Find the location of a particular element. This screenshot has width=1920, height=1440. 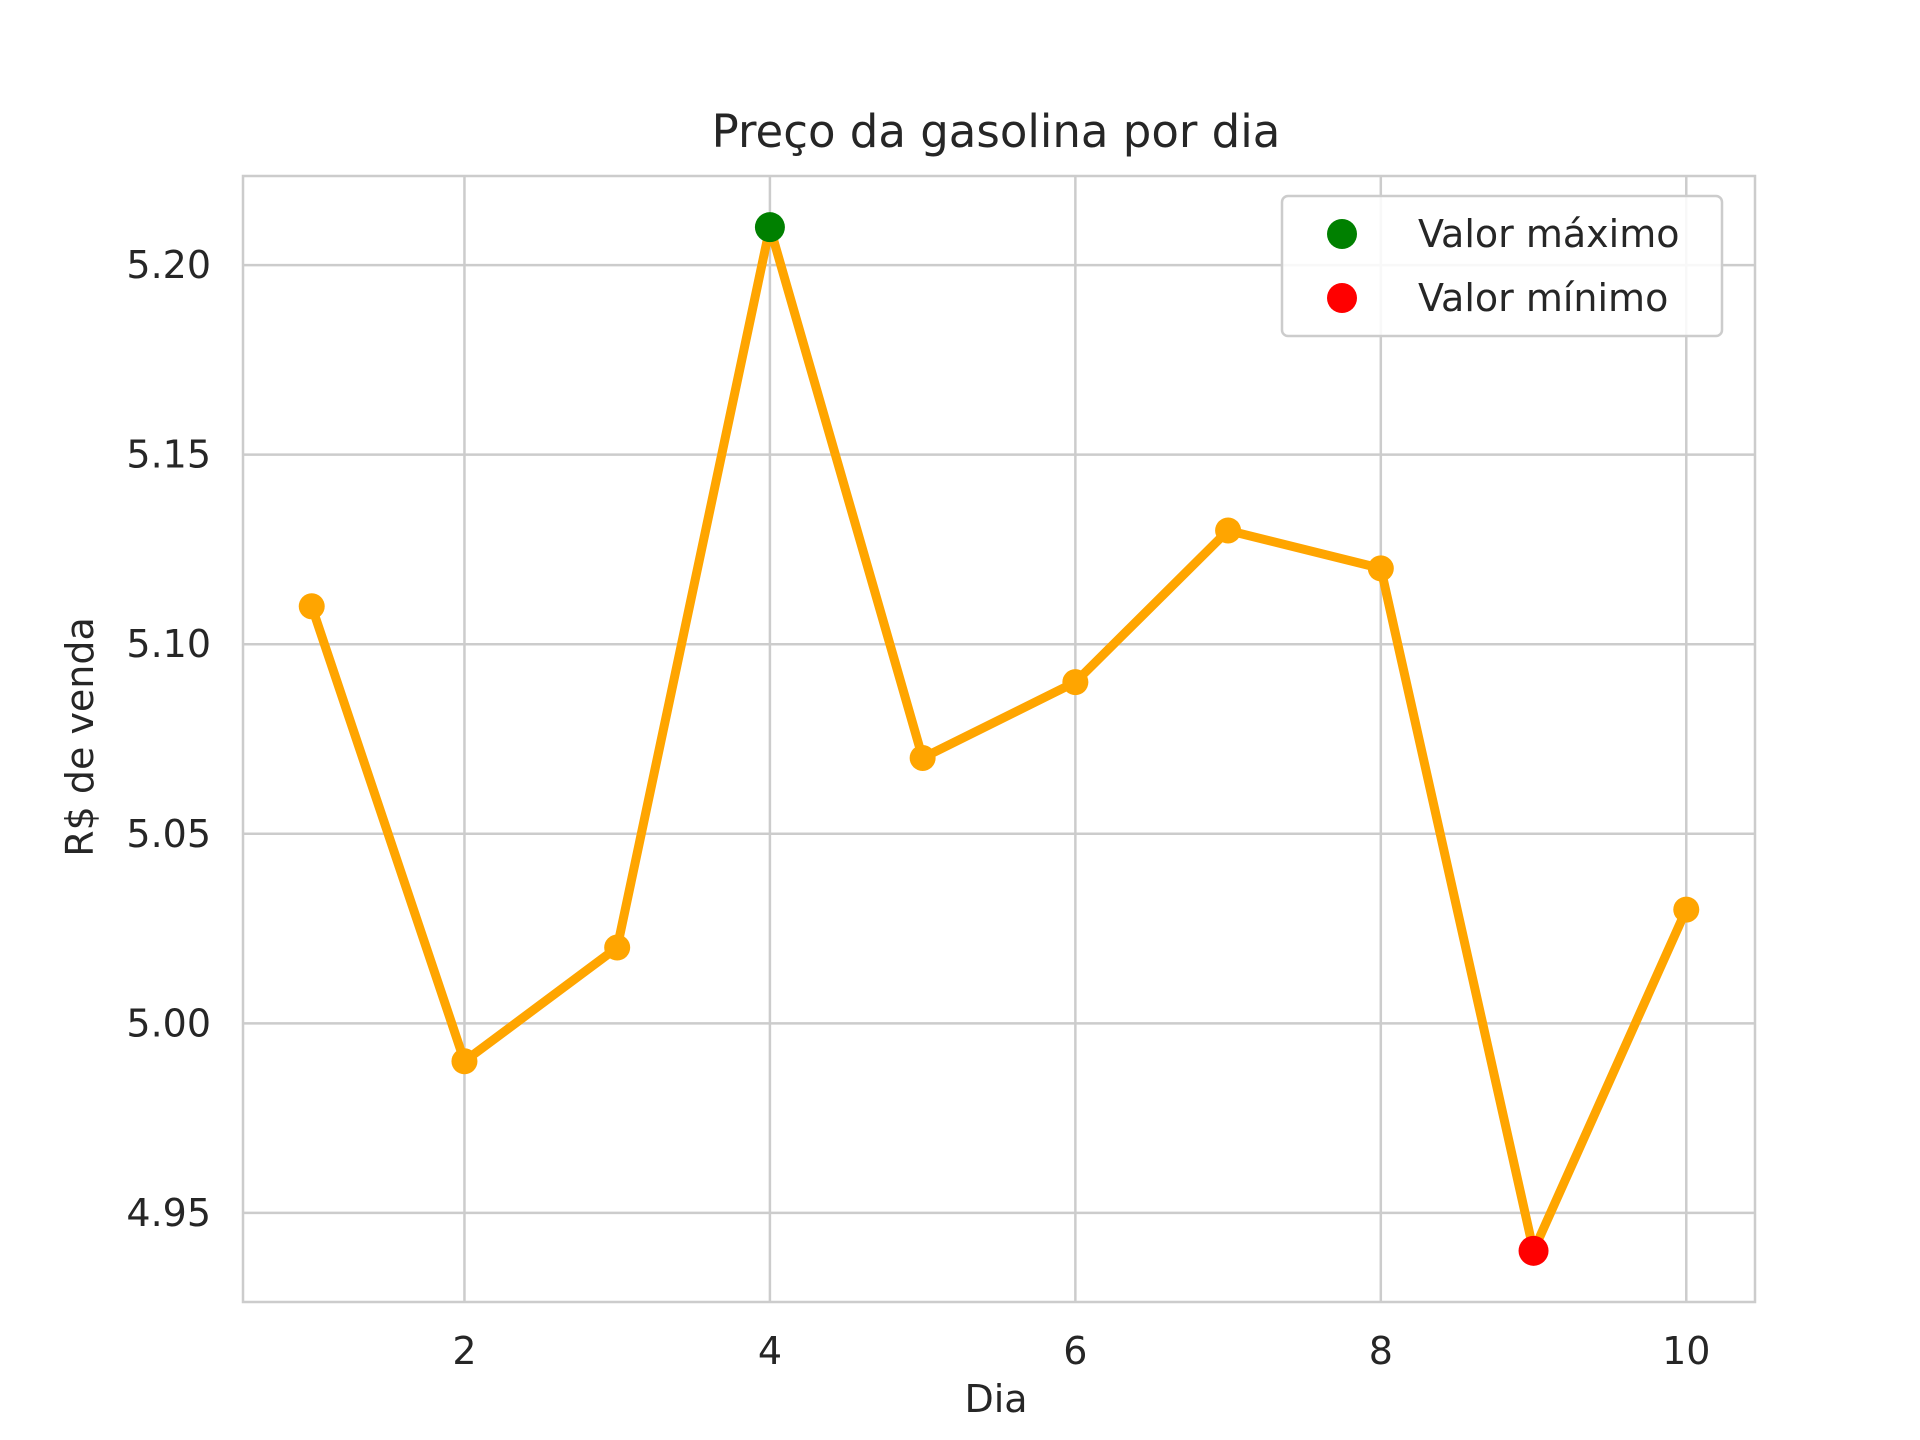

chart-title: Preço da gasolina por dia is located at coordinates (996, 131).